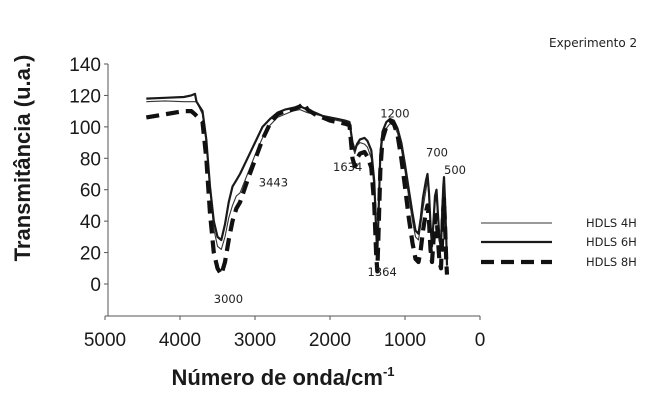 This screenshot has width=653, height=395. I want to click on peak-label: 3000, so click(228, 299).